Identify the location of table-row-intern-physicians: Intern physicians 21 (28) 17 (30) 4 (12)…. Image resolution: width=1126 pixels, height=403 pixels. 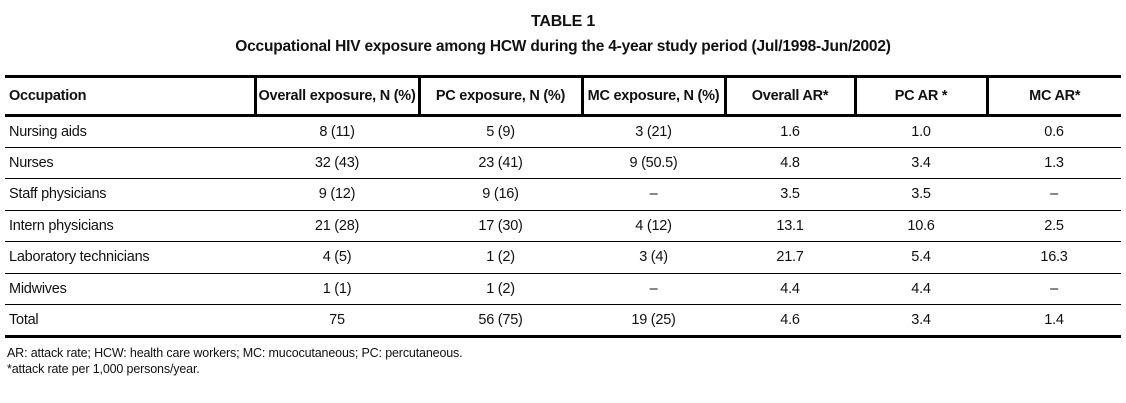
(563, 226).